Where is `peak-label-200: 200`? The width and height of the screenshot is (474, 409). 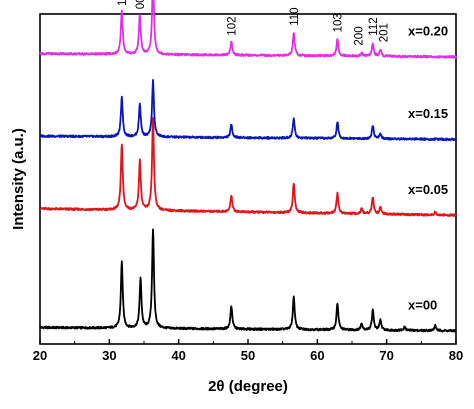 peak-label-200: 200 is located at coordinates (360, 35).